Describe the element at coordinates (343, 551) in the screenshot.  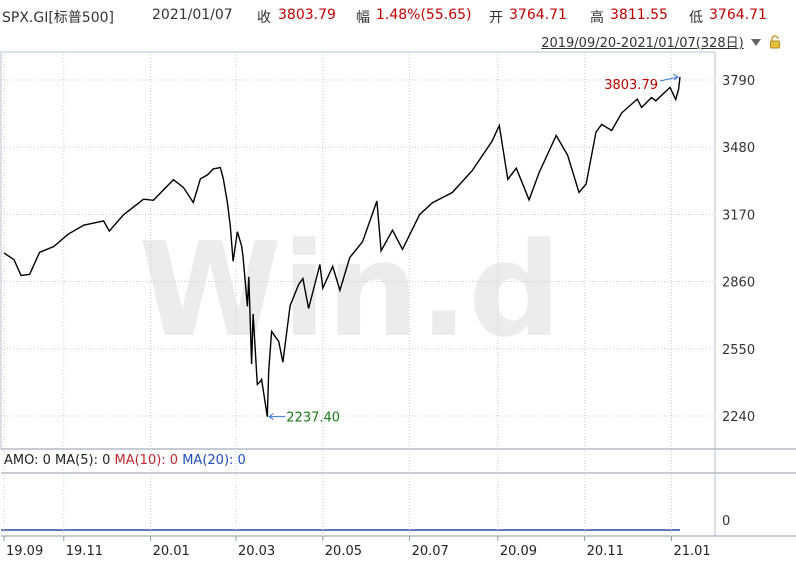
I see `x-tick-label: 20.05` at that location.